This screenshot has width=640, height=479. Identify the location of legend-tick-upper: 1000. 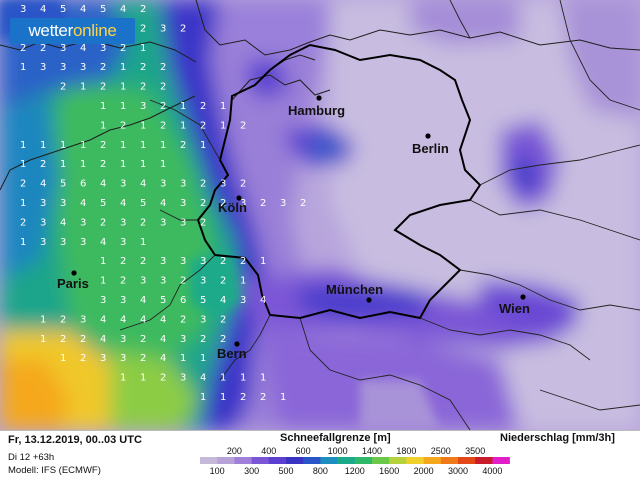
(338, 451).